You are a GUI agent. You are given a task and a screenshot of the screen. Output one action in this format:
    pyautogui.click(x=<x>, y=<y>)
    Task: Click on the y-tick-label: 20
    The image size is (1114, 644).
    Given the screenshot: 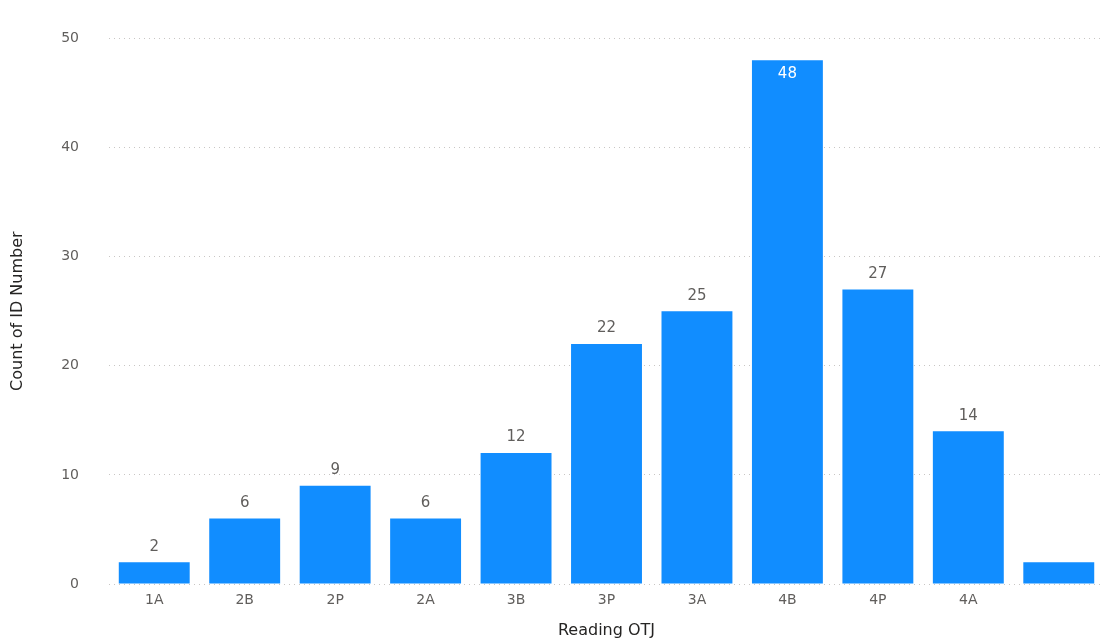 What is the action you would take?
    pyautogui.click(x=70, y=364)
    